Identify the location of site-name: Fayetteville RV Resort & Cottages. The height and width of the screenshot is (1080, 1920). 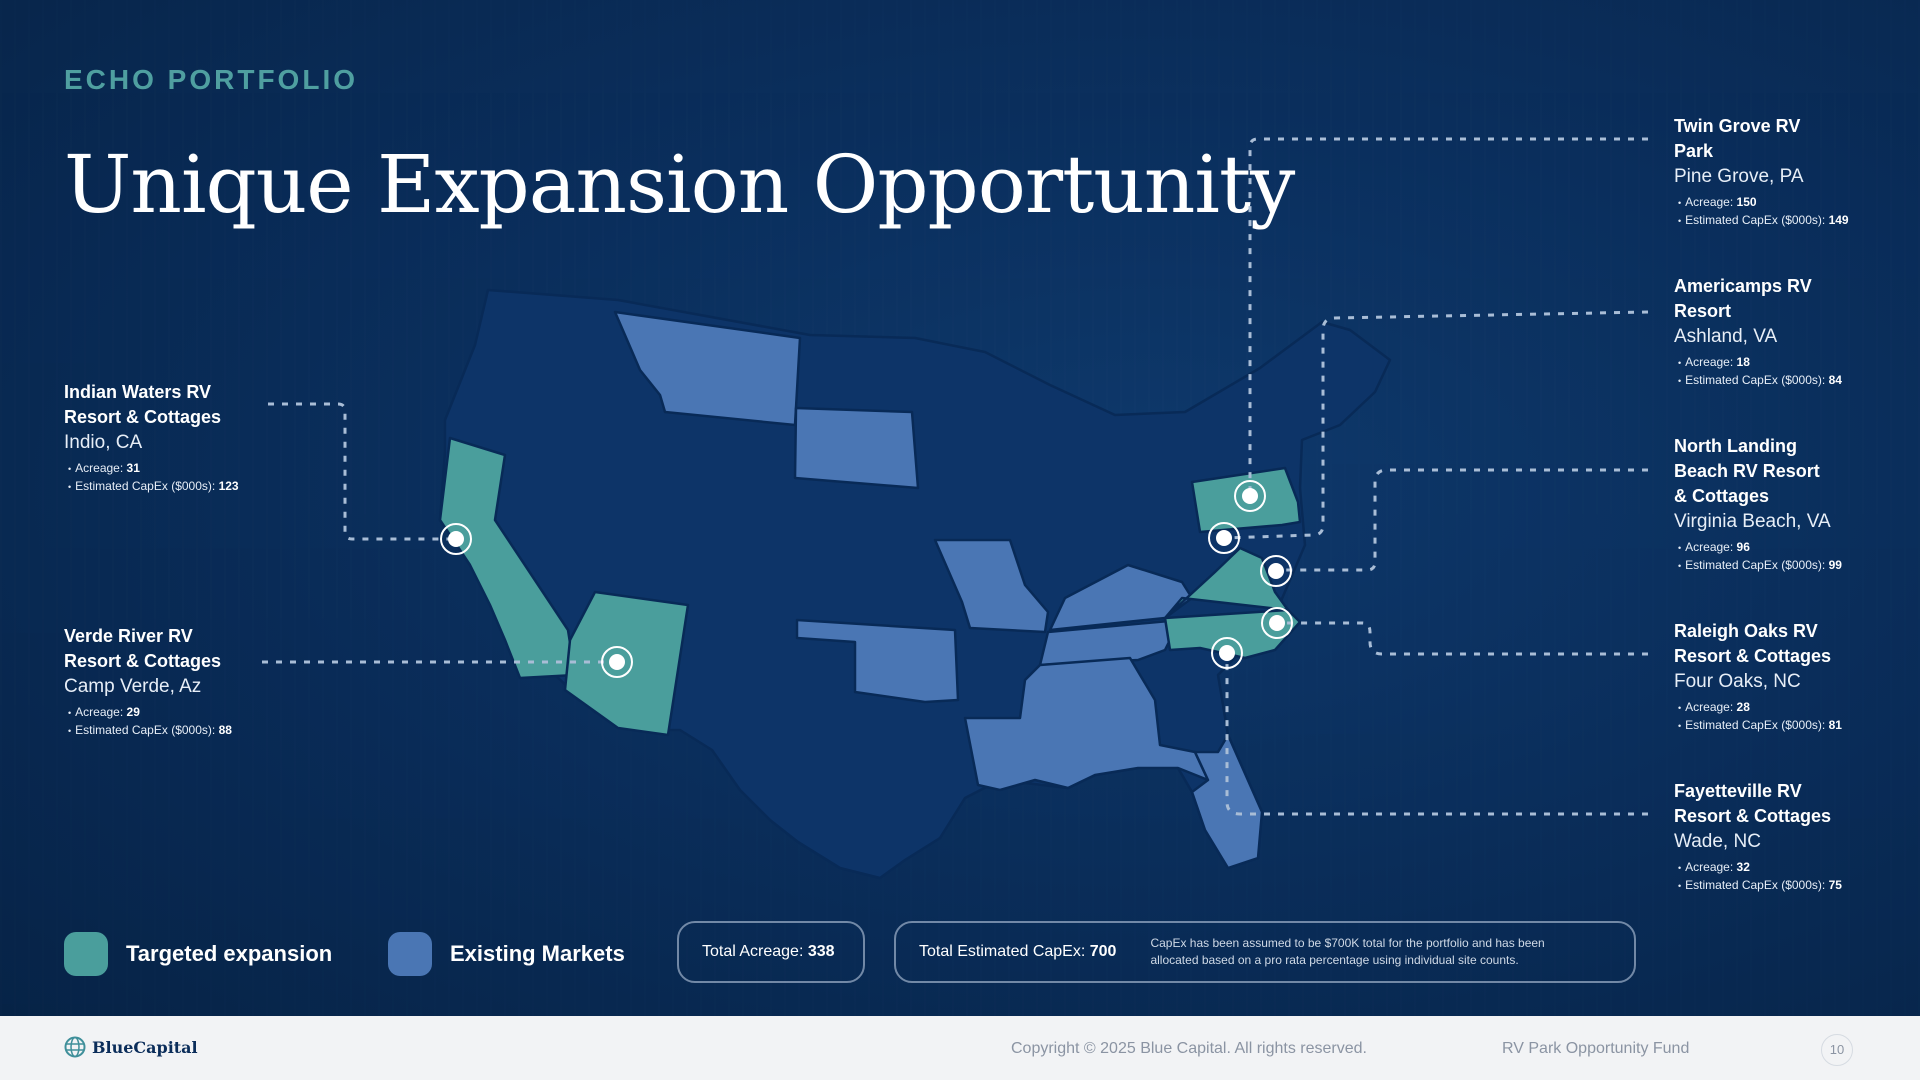
(1753, 803).